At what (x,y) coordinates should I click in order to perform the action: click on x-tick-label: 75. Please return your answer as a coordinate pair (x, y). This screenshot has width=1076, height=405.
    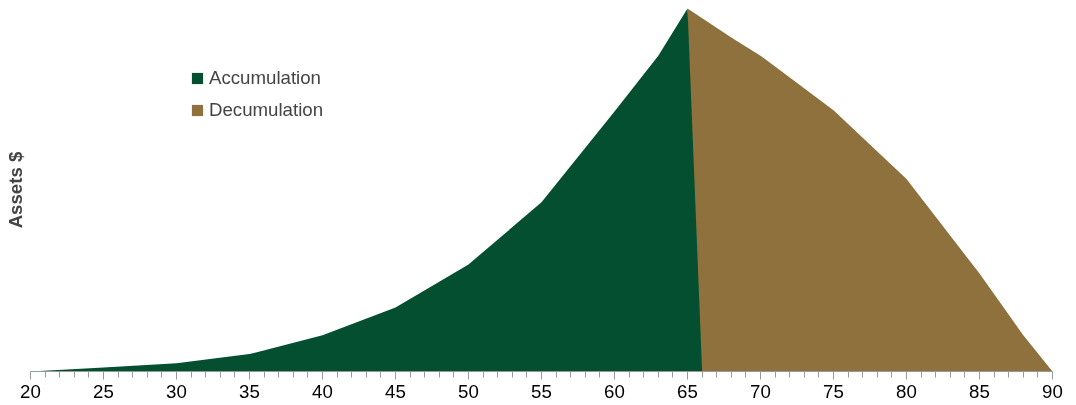
    Looking at the image, I should click on (833, 391).